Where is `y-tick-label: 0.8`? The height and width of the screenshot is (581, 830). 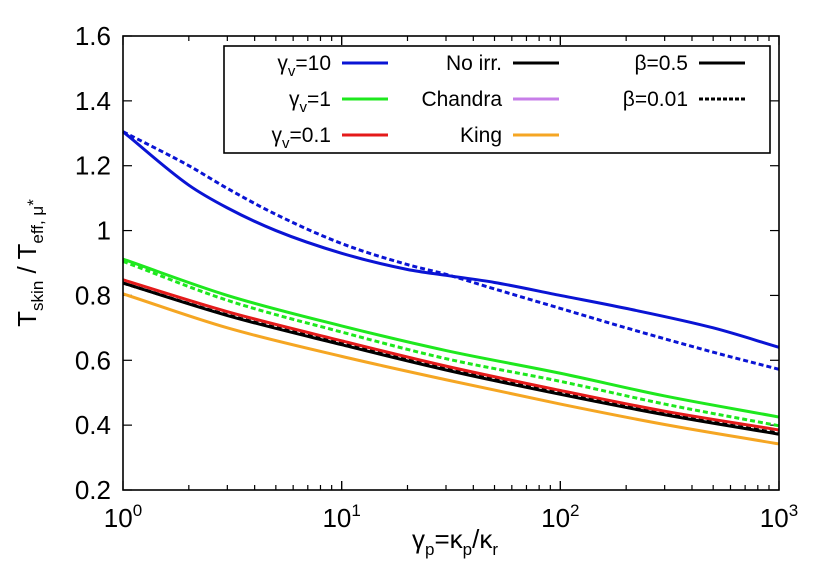 y-tick-label: 0.8 is located at coordinates (93, 295).